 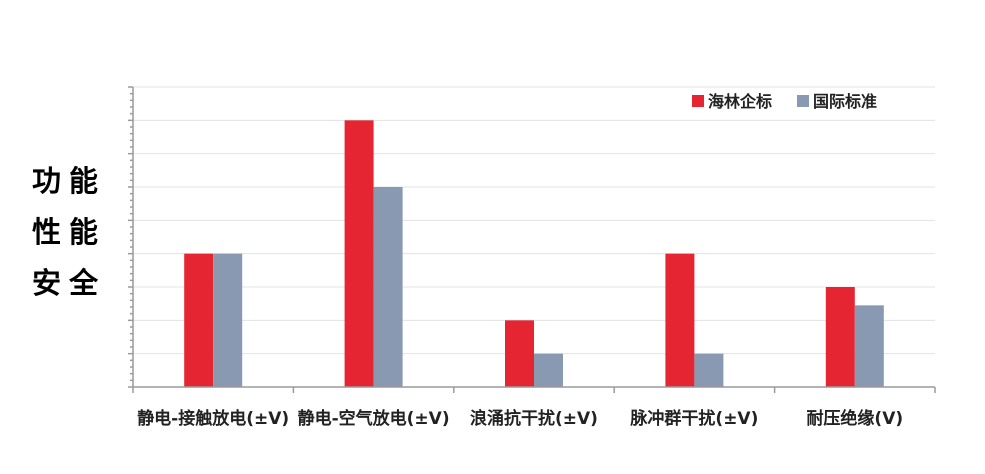 I want to click on side-label-function: 功能, so click(x=69, y=181).